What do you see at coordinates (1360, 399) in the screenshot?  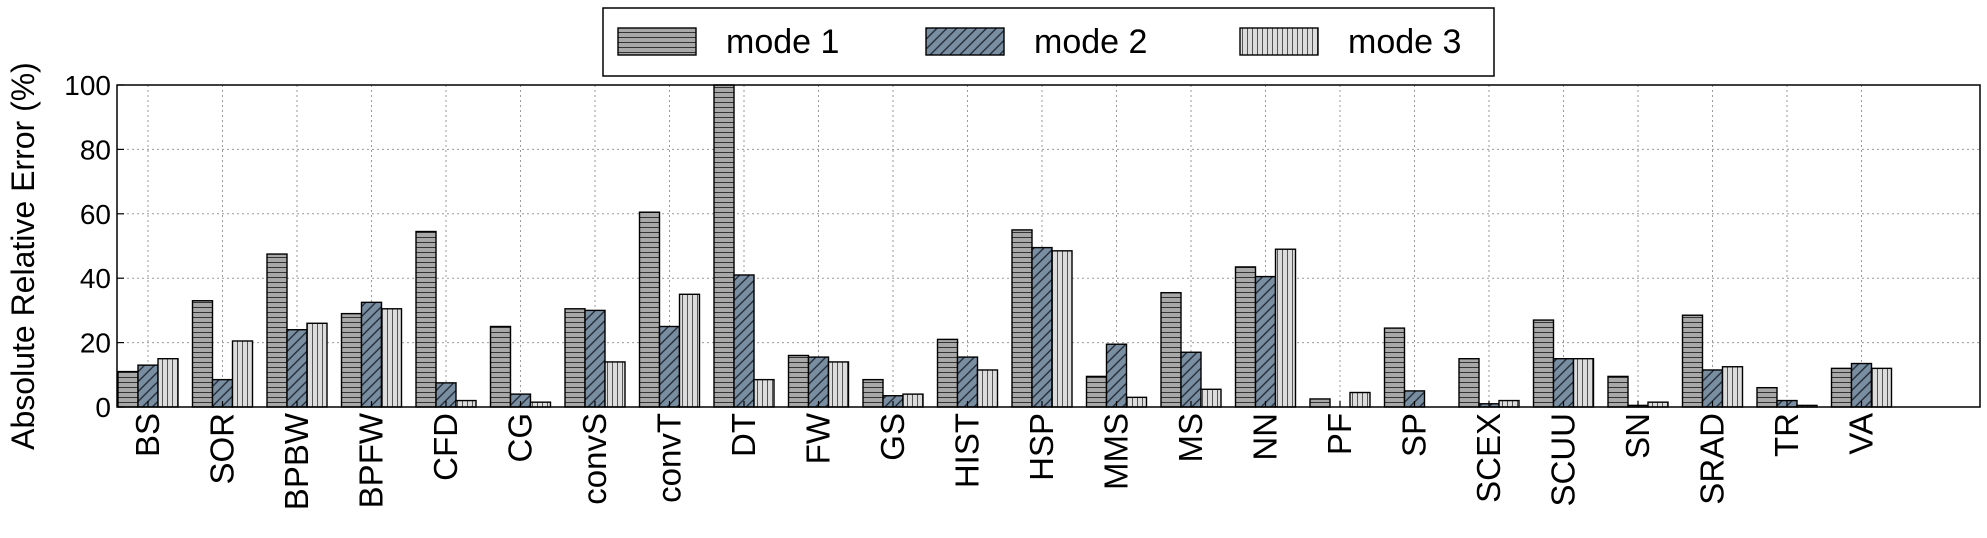 I see `bar-mode-3-PF` at bounding box center [1360, 399].